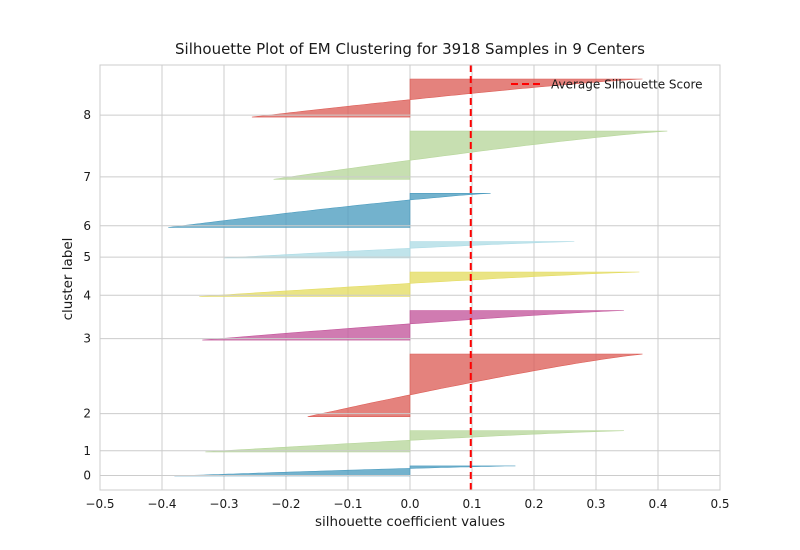  Describe the element at coordinates (533, 504) in the screenshot. I see `x-tick-label: 0.2` at that location.